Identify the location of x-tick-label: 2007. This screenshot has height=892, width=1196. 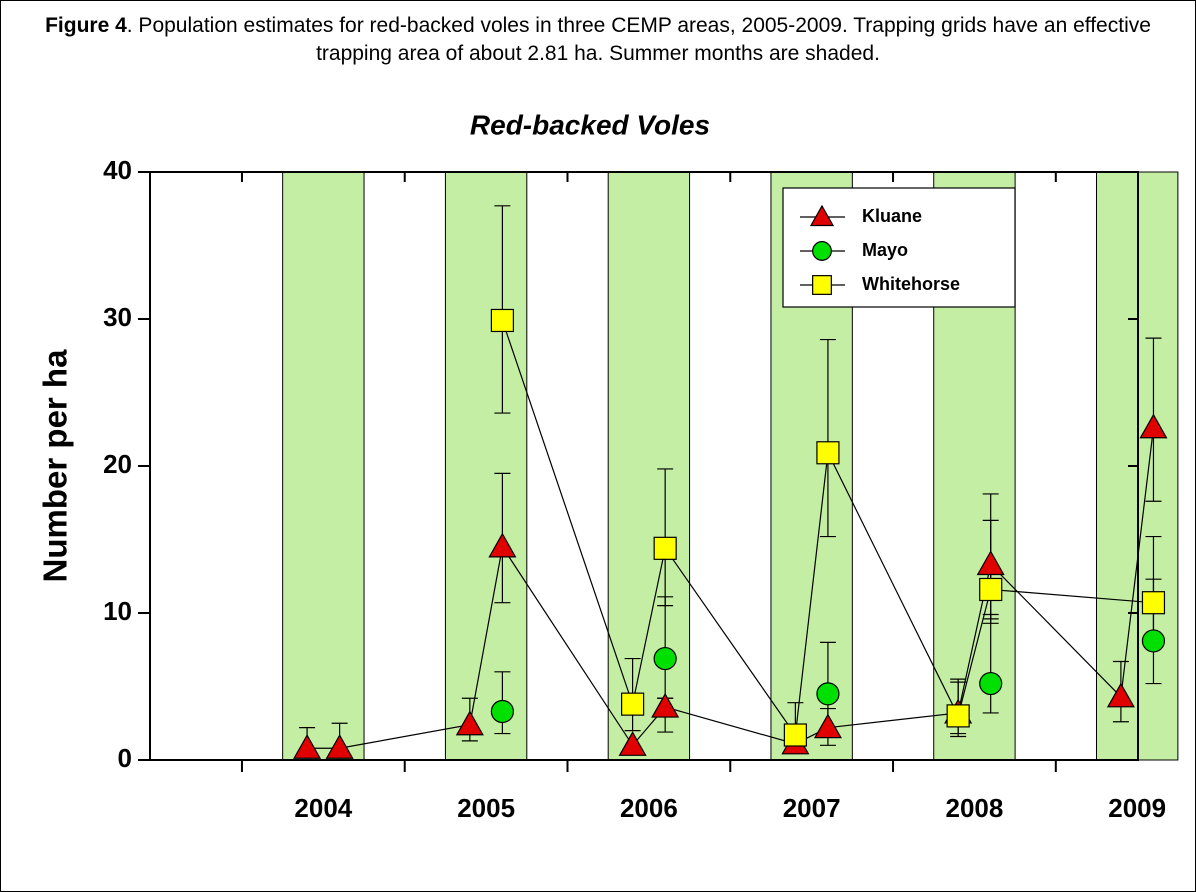
(812, 808).